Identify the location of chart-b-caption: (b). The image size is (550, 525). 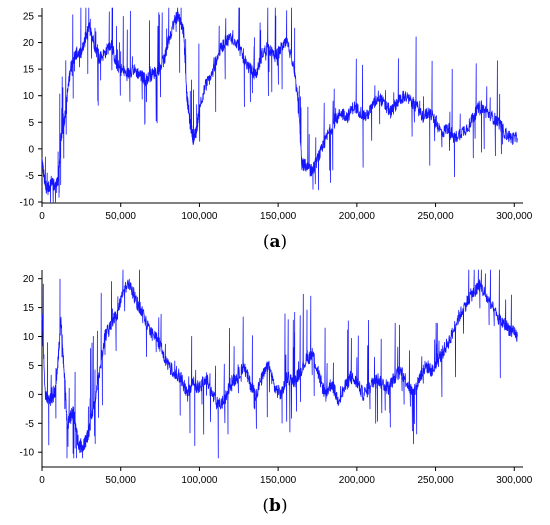
(275, 506).